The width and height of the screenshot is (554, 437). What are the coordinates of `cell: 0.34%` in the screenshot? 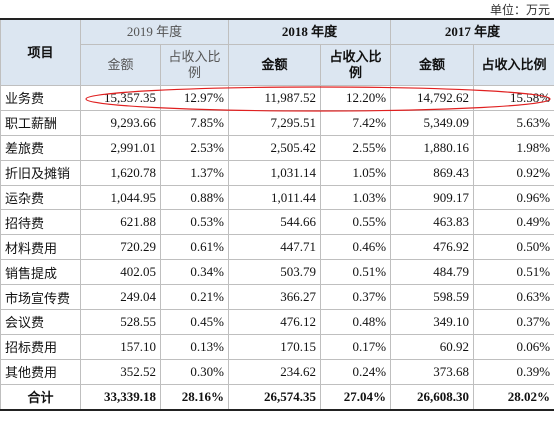 It's located at (194, 272).